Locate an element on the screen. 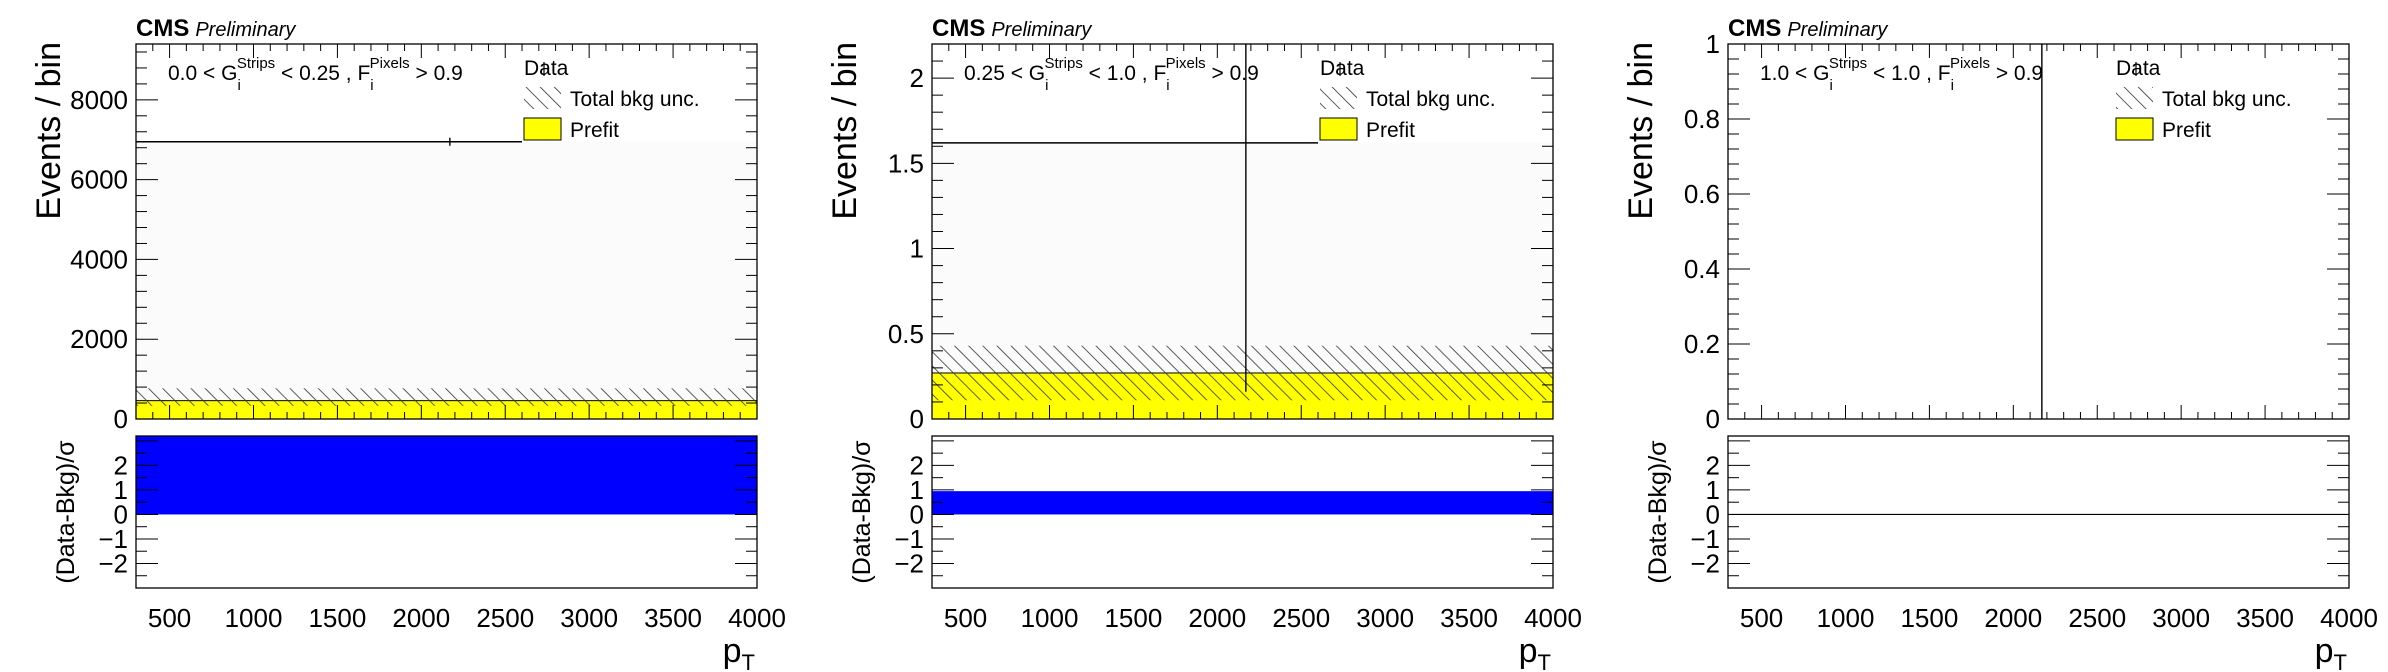 The height and width of the screenshot is (672, 2388). y-tick-label: 2000 is located at coordinates (99, 339).